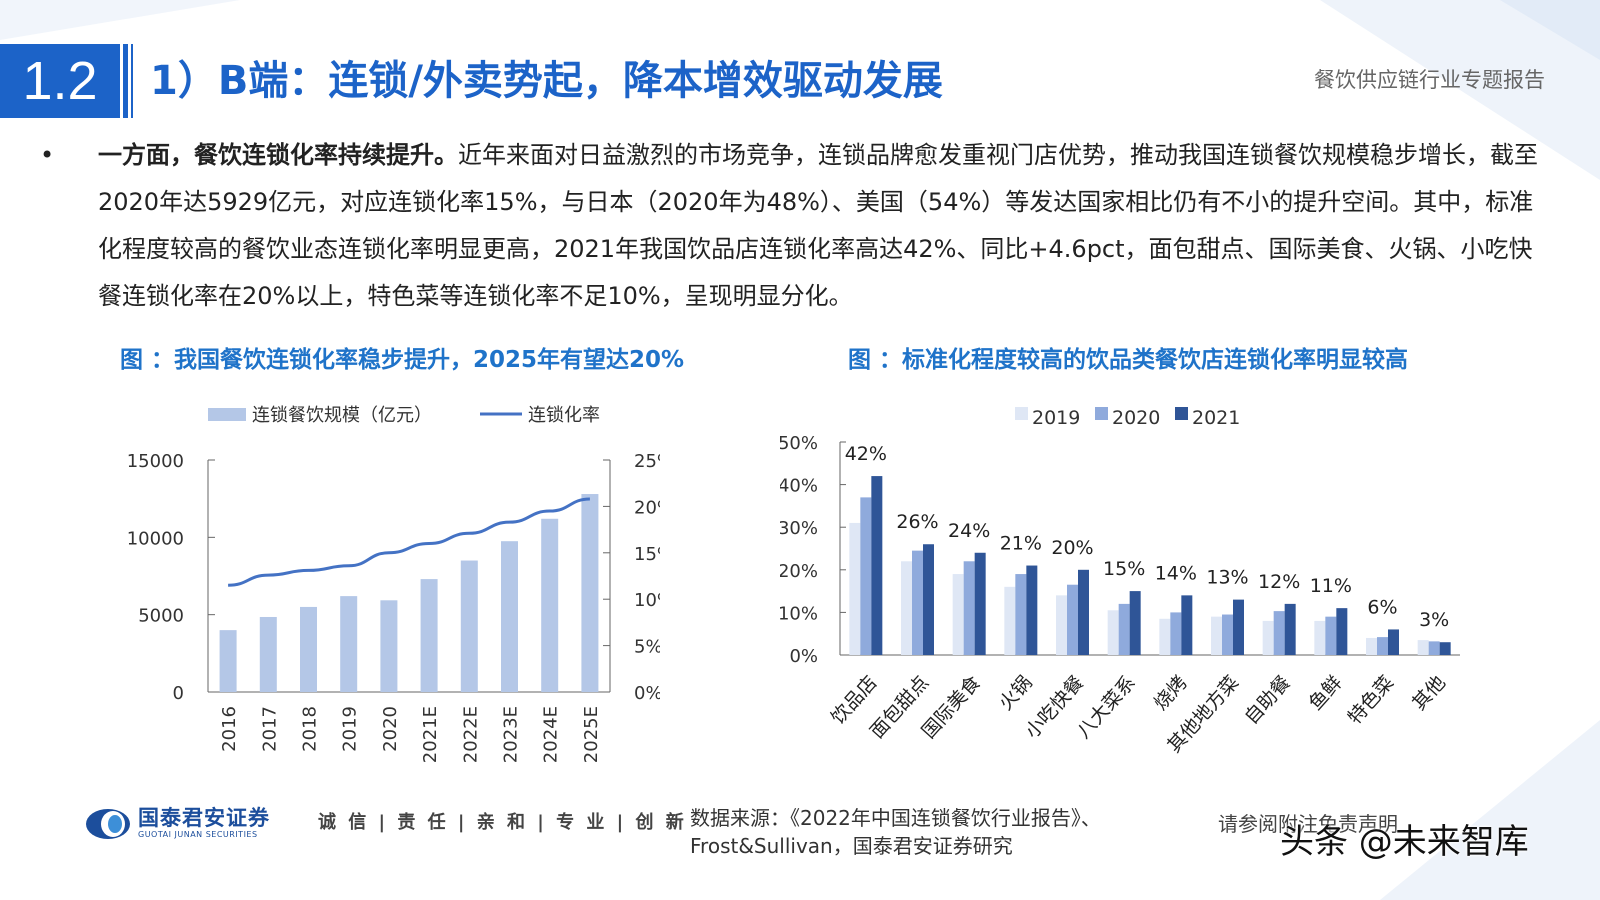 This screenshot has width=1600, height=900. Describe the element at coordinates (1128, 360) in the screenshot. I see `right-figure-title: 图 ：标准化程度较高的饮品类餐饮店连锁化率明显较高` at that location.